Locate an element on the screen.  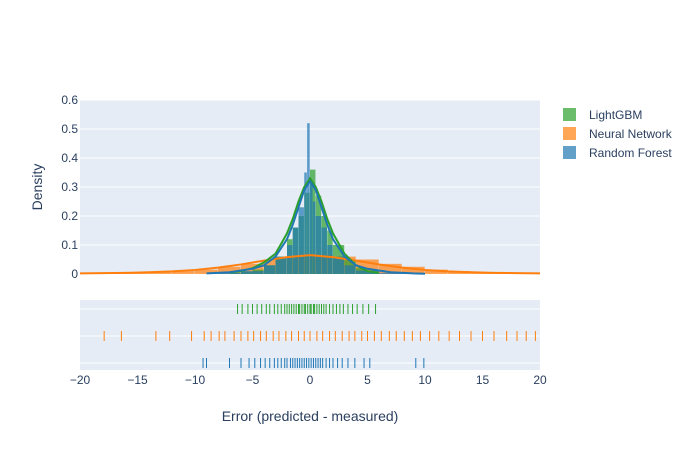
y-tick-label: 0.1 is located at coordinates (69, 245).